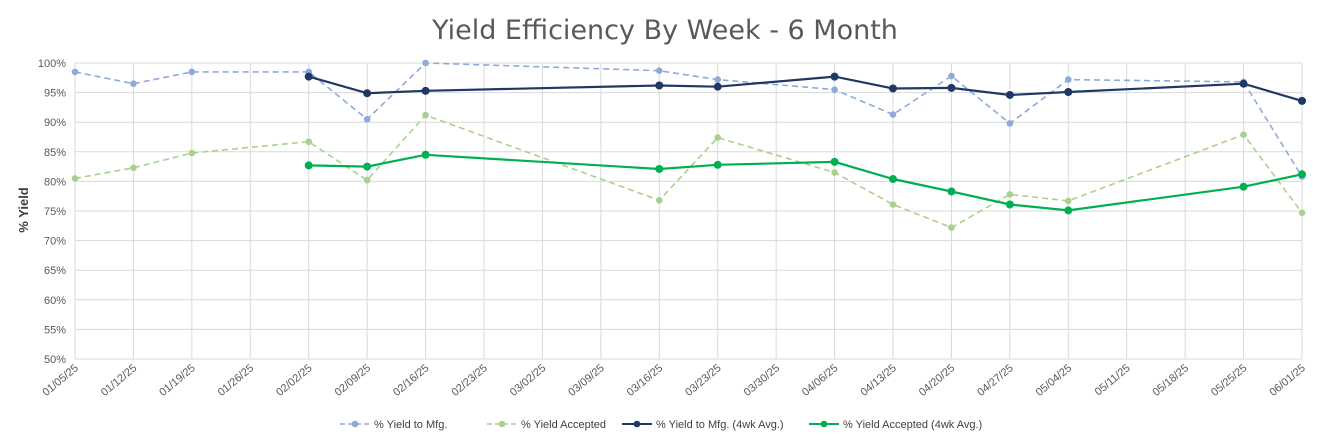 This screenshot has width=1327, height=442. Describe the element at coordinates (55, 212) in the screenshot. I see `y-tick-label: 75%` at that location.